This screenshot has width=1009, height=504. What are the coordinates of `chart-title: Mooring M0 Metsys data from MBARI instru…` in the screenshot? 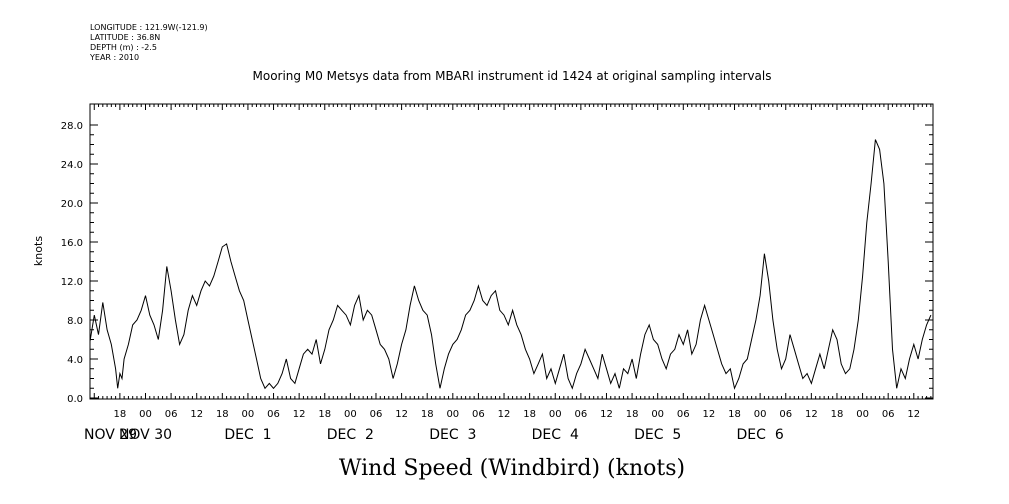 It's located at (512, 76).